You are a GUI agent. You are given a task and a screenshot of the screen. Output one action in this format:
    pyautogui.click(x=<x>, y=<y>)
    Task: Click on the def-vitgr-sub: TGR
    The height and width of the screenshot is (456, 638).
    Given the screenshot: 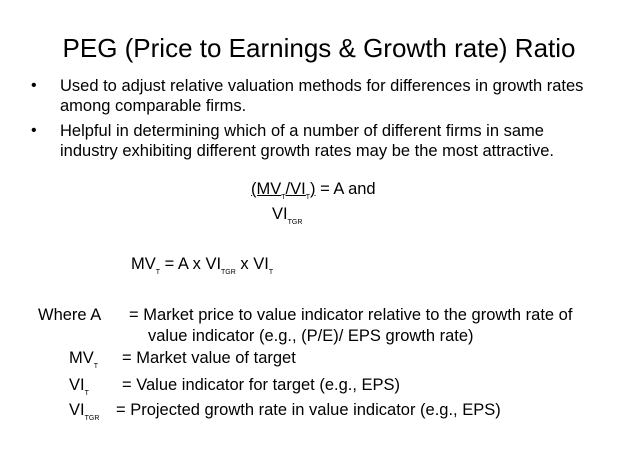 What is the action you would take?
    pyautogui.click(x=92, y=418)
    